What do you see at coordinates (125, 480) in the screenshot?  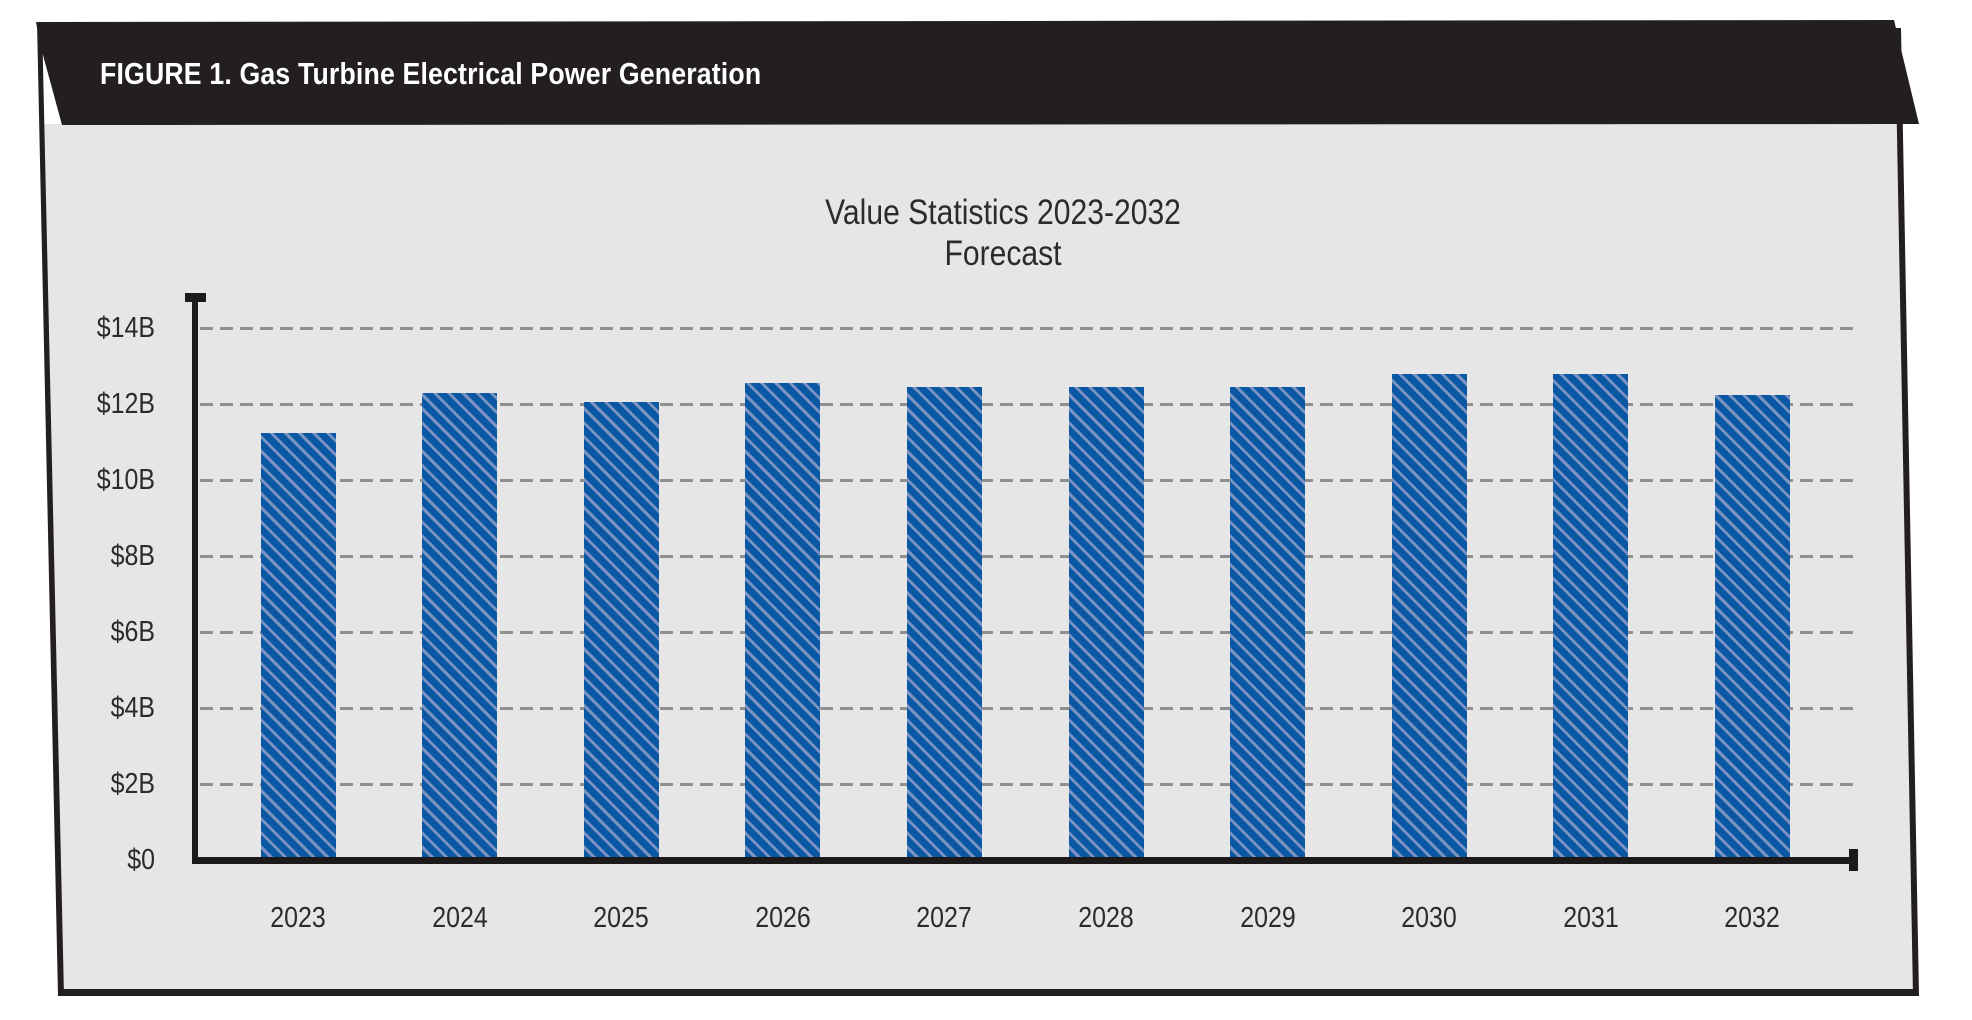 I see `y-tick-label: $10B` at bounding box center [125, 480].